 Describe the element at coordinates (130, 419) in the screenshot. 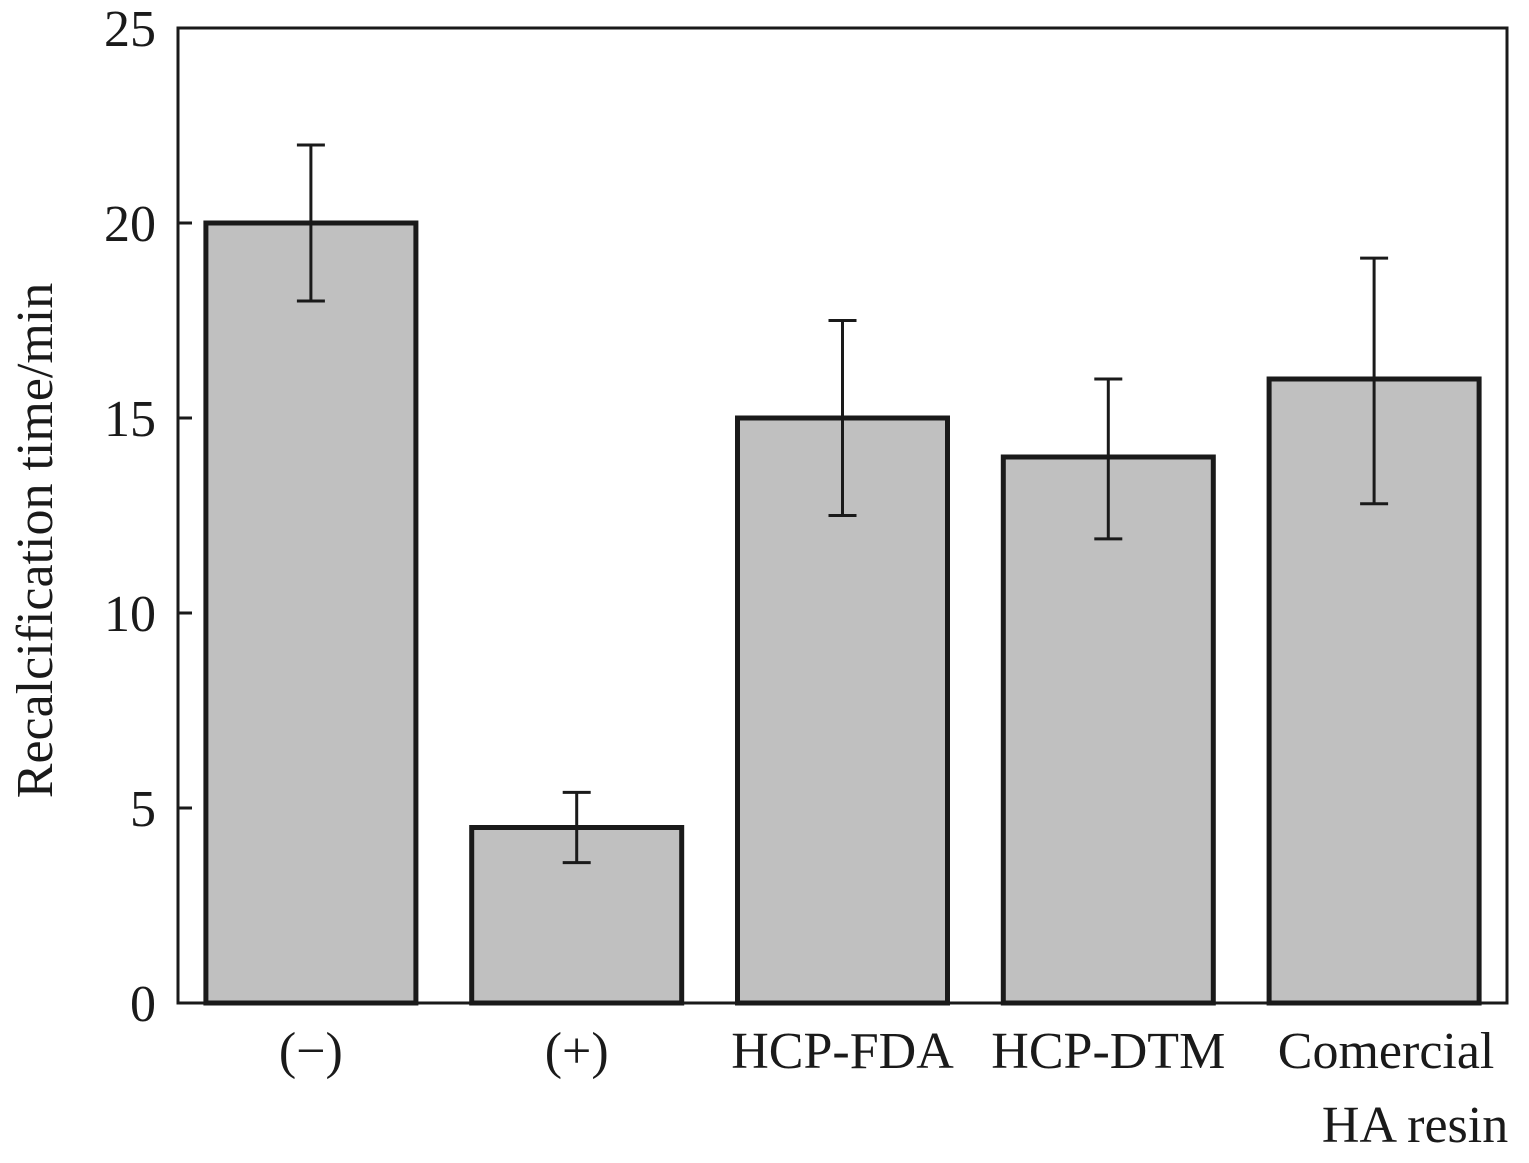

I see `y-tick-label: 15` at that location.